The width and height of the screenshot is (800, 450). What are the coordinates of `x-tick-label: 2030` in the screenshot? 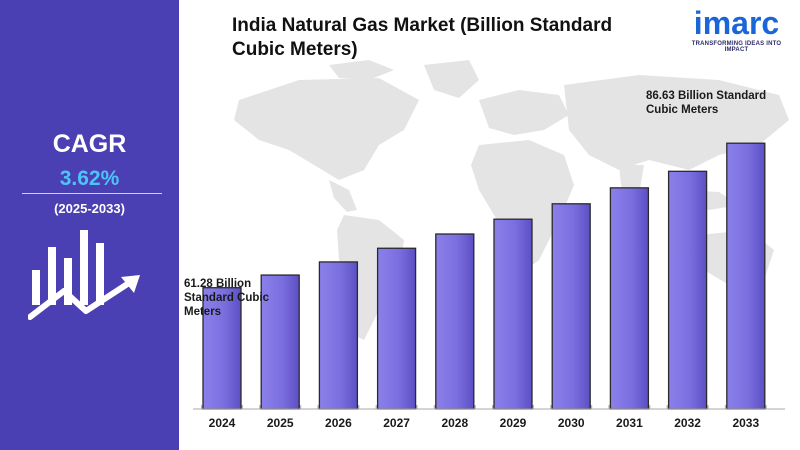 It's located at (571, 423).